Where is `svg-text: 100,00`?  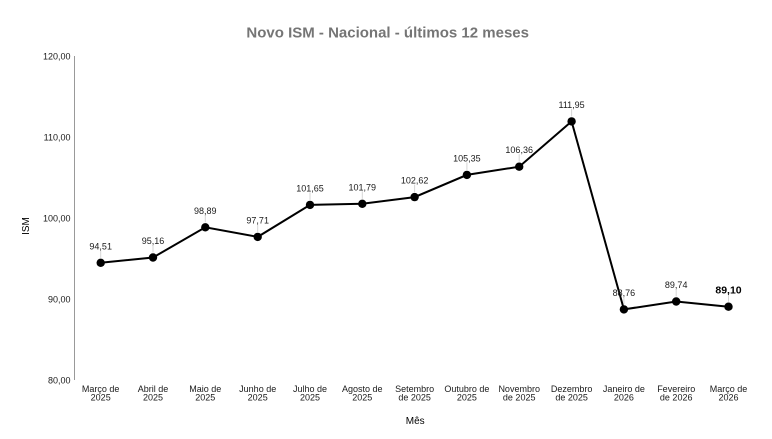 svg-text: 100,00 is located at coordinates (57, 219).